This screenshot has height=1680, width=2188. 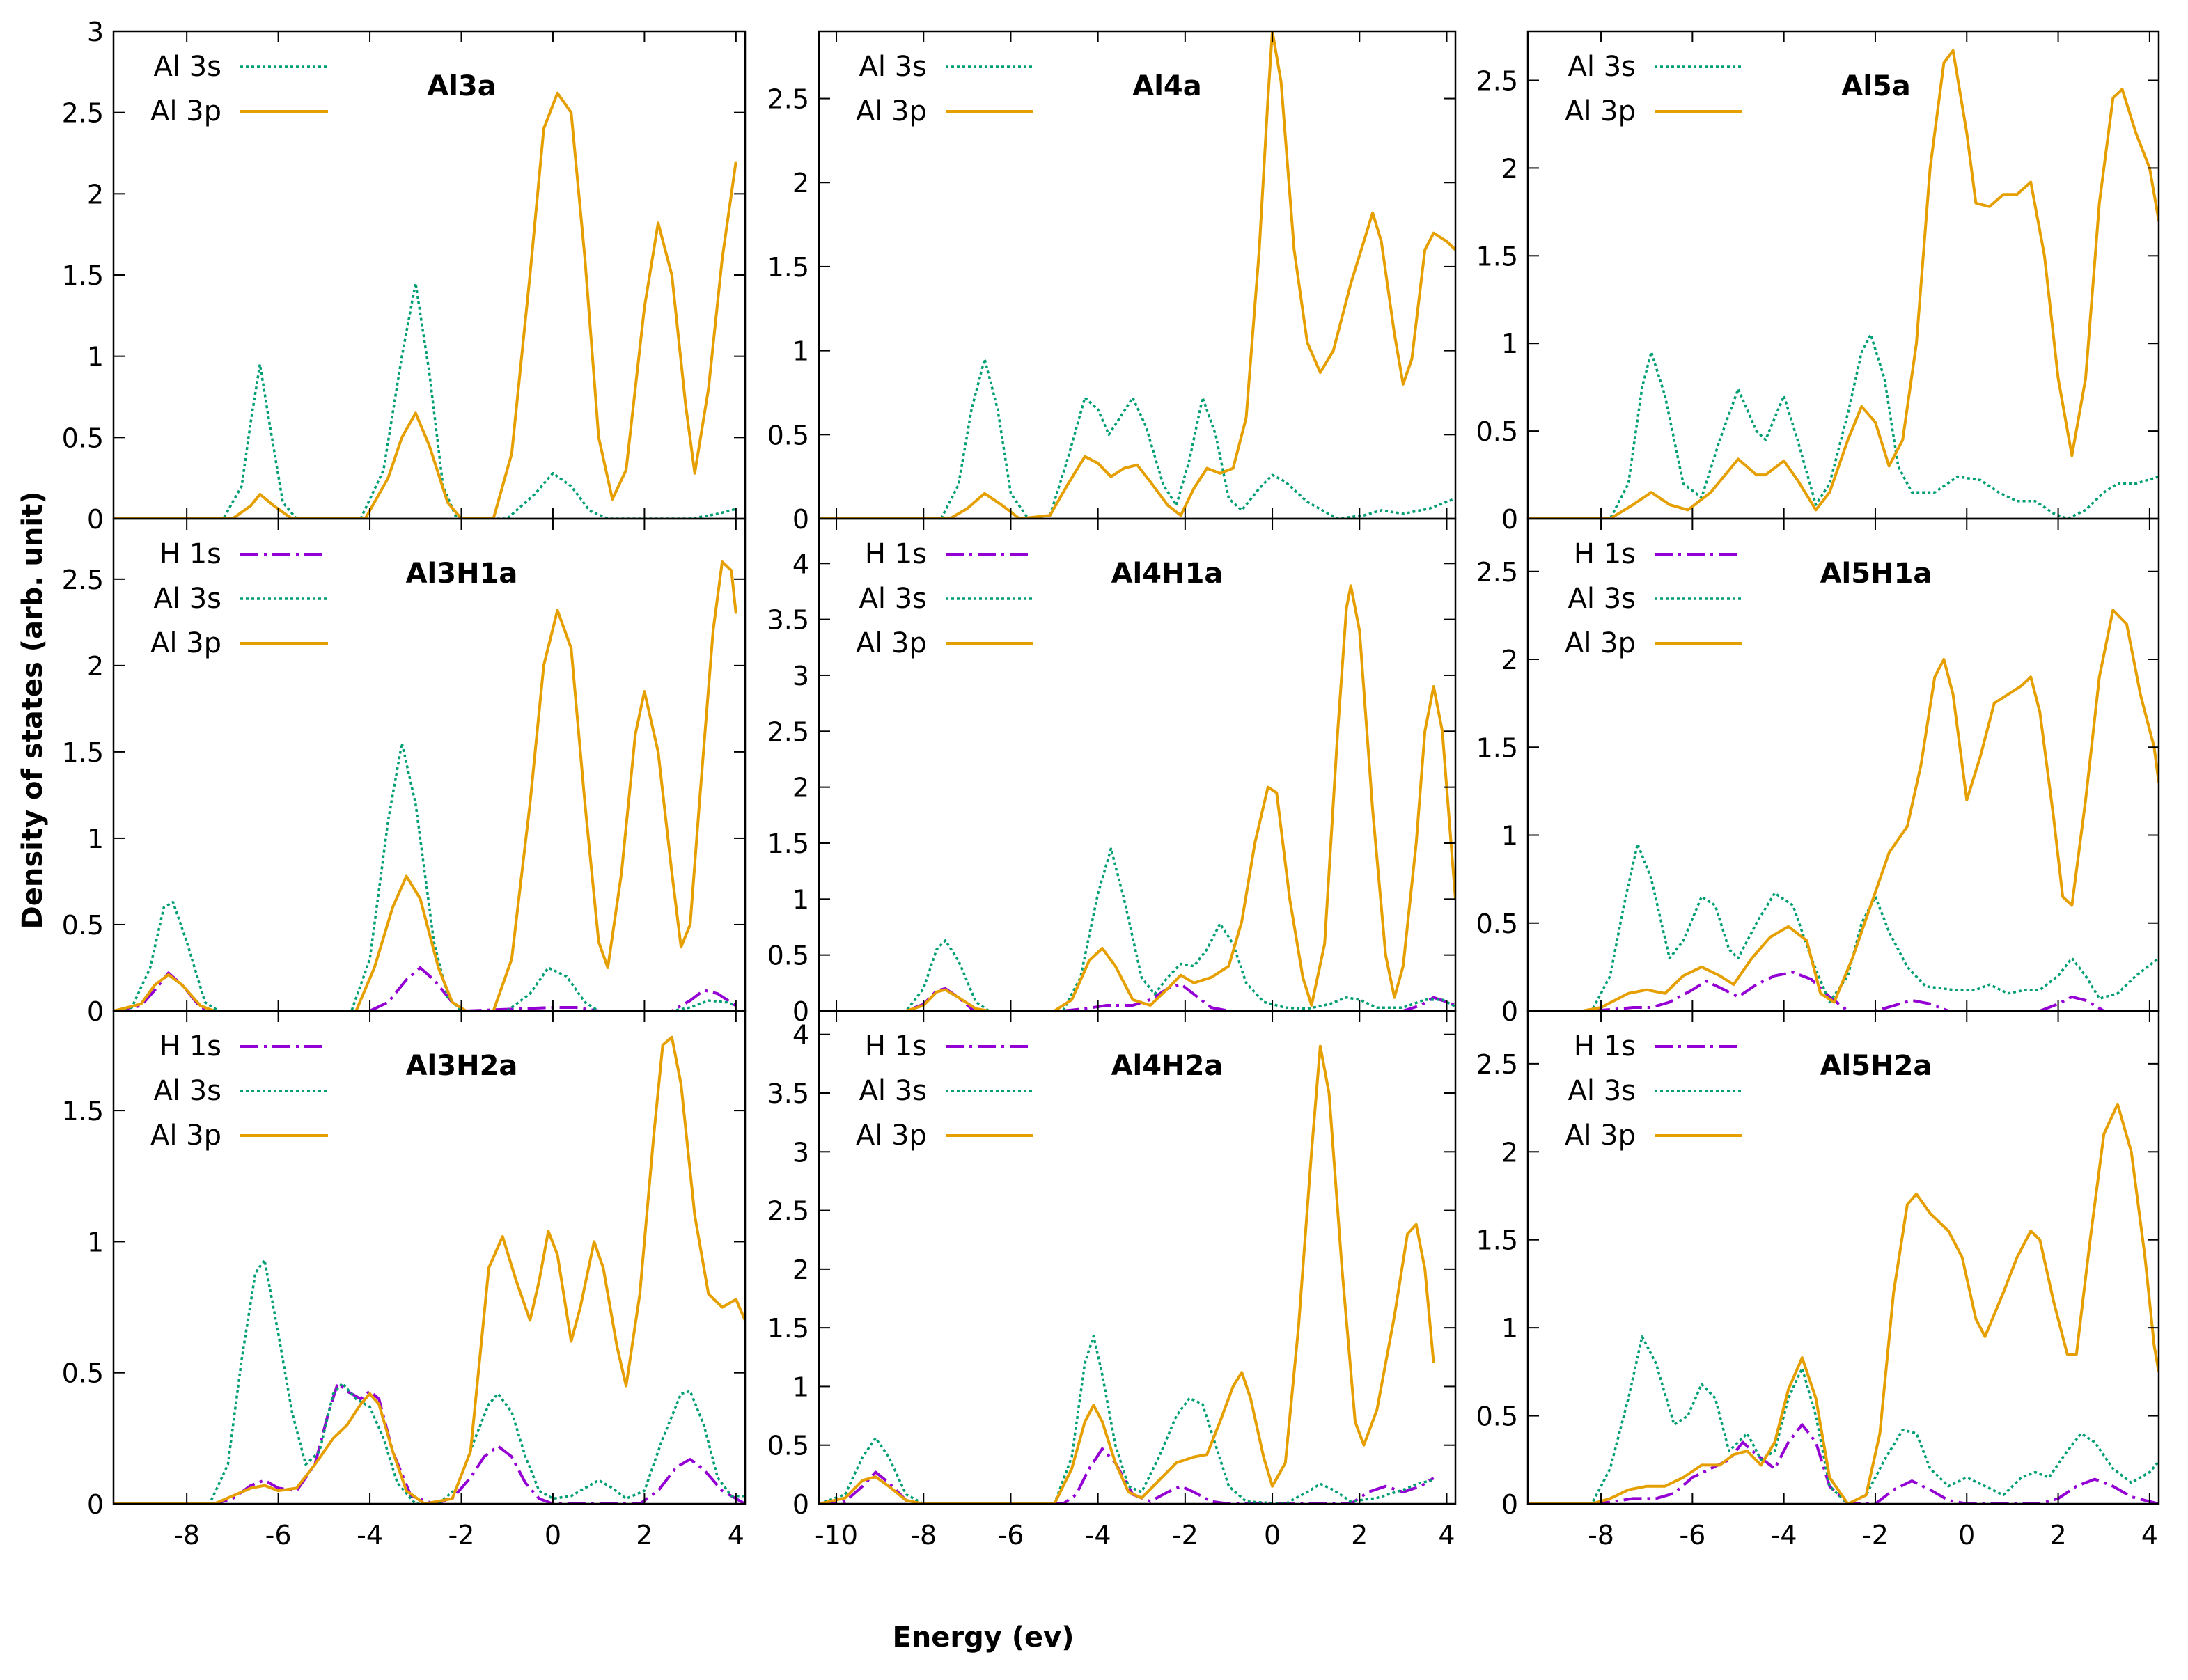 What do you see at coordinates (983, 1638) in the screenshot?
I see `x-axis-title: Energy (ev)` at bounding box center [983, 1638].